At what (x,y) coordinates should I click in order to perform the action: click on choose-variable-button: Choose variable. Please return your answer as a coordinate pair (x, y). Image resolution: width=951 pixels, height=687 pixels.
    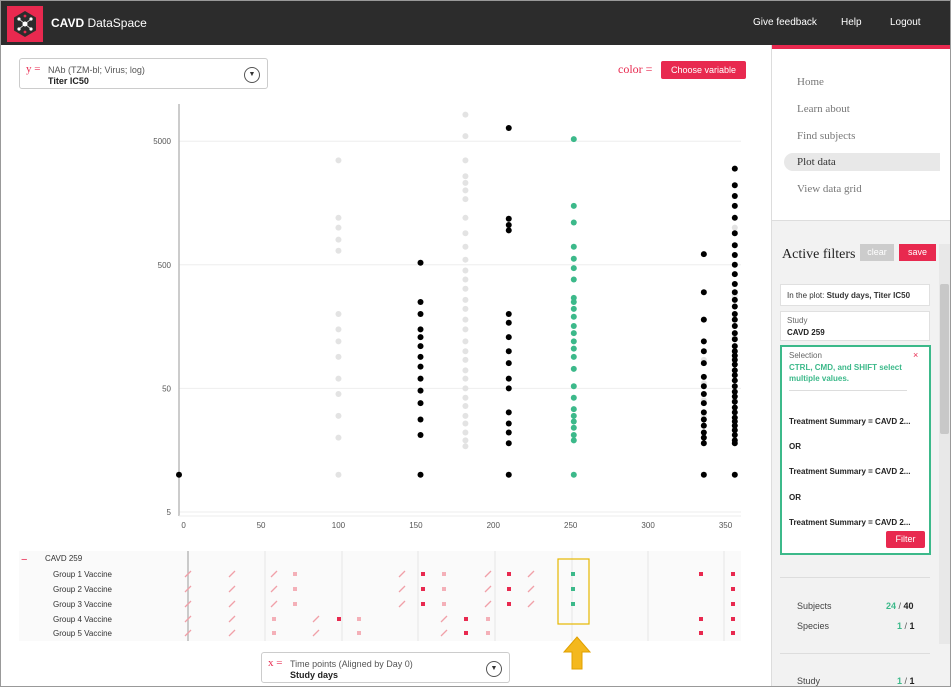
    Looking at the image, I should click on (703, 70).